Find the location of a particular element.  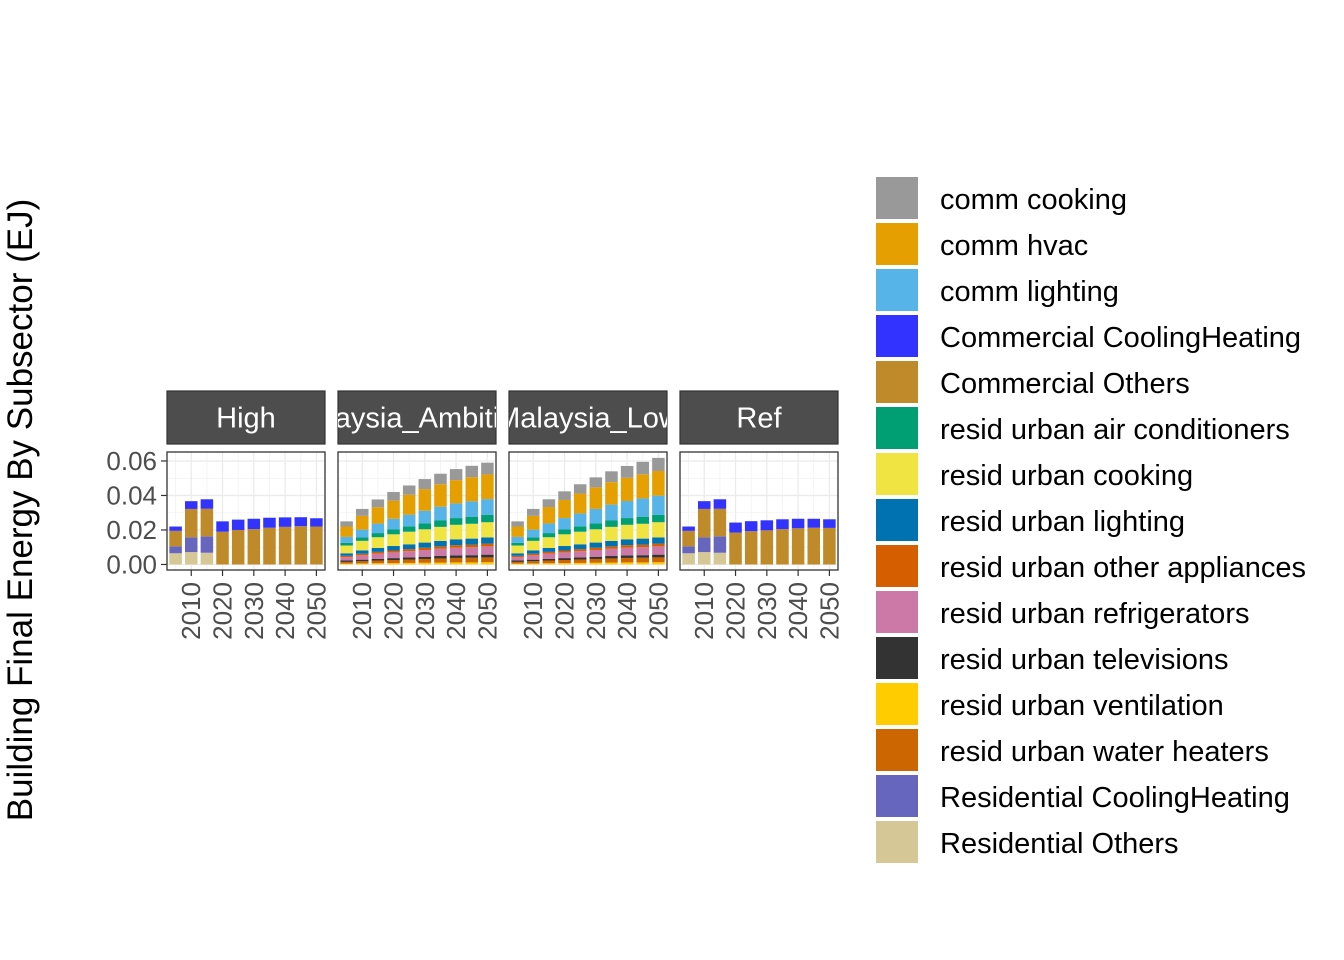

bar-segment-resid-urban-air-conditioners-2035 is located at coordinates (611, 523).